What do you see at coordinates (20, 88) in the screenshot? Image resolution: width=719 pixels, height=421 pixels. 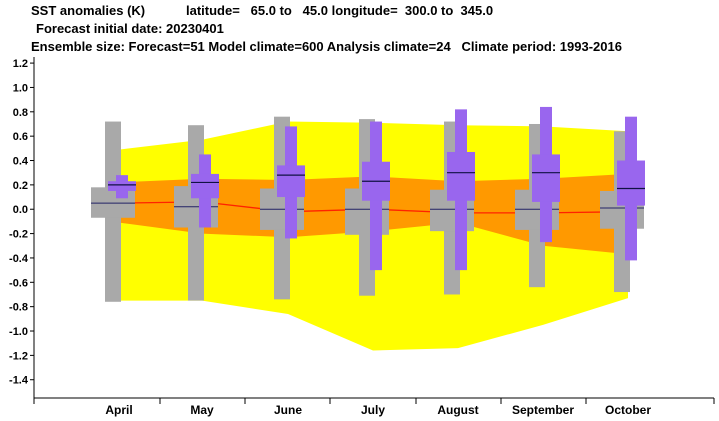 I see `y-tick-label: 1.0` at bounding box center [20, 88].